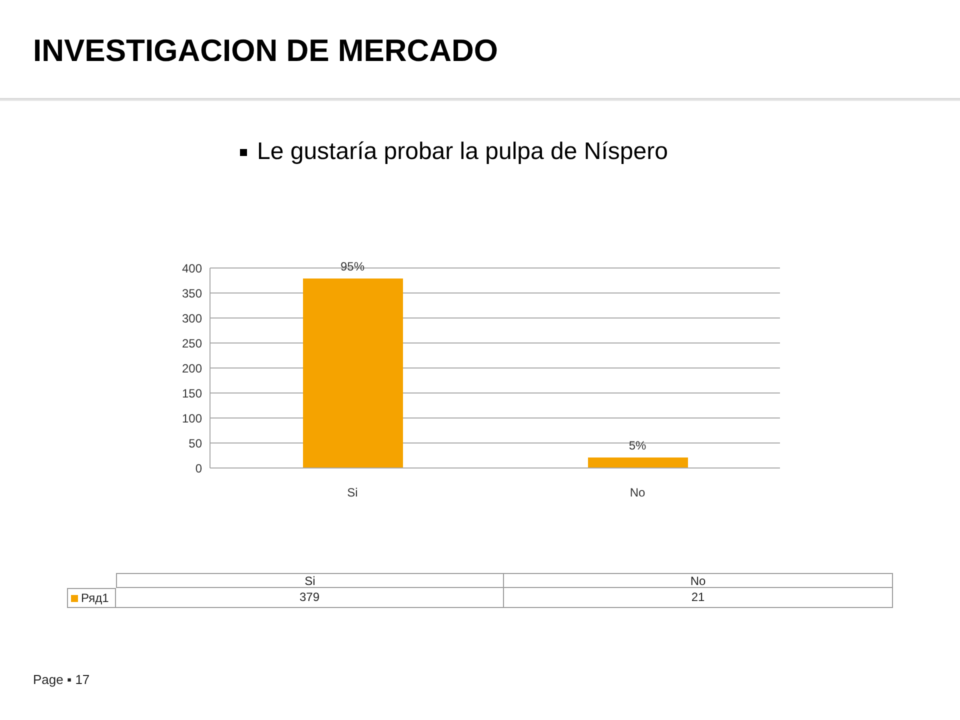 This screenshot has height=720, width=960. I want to click on y-tick-label: 50, so click(195, 443).